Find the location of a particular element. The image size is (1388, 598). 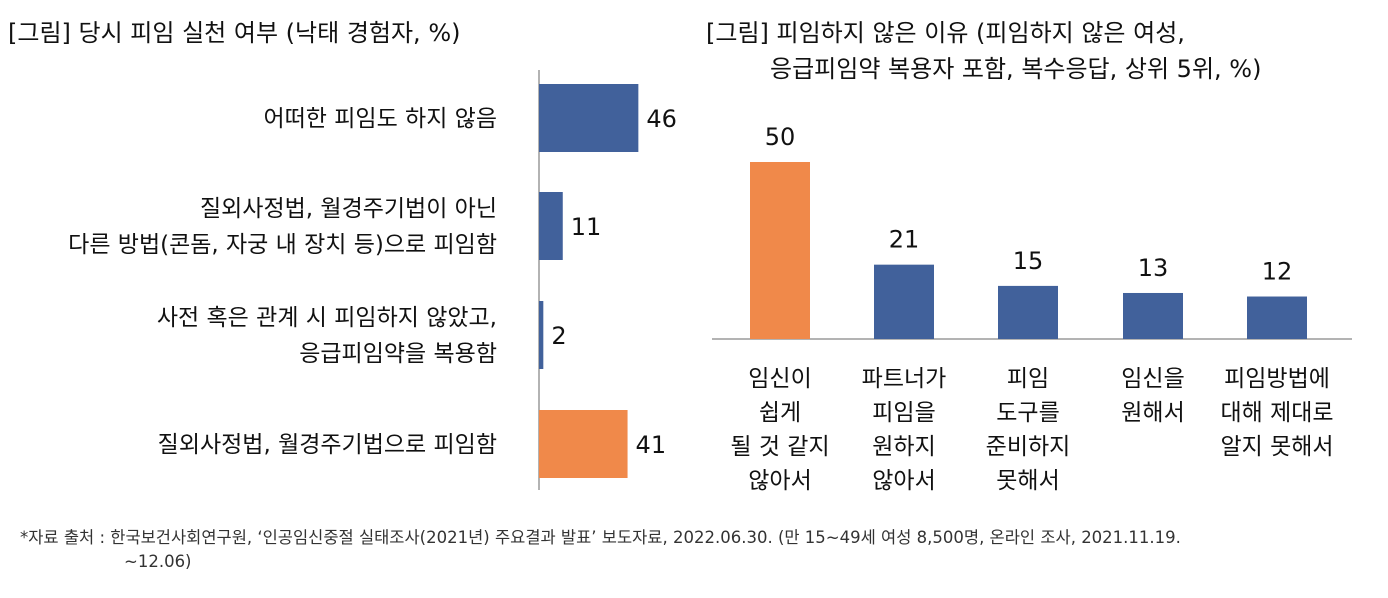

right-category-label-3-0: 임신을 is located at coordinates (1152, 379).